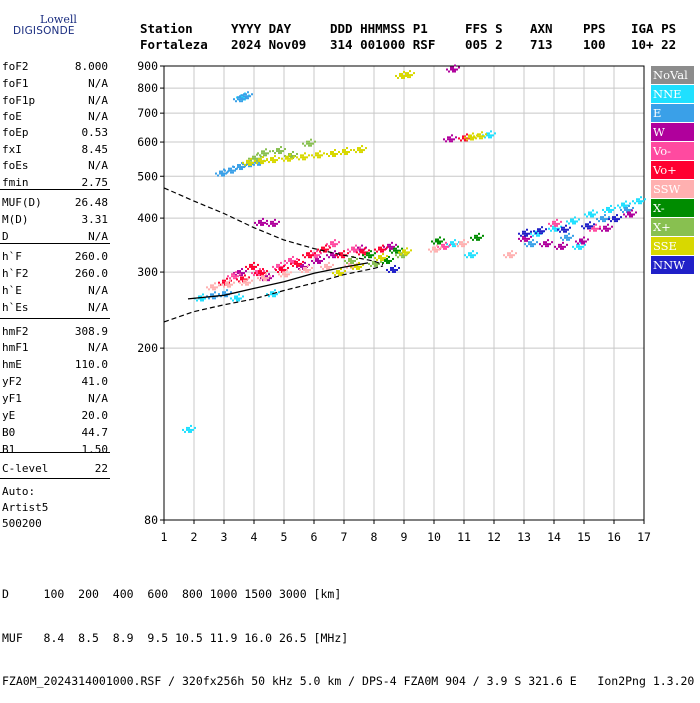 The height and width of the screenshot is (703, 700). What do you see at coordinates (273, 294) in the screenshot?
I see `model-profile-lower` at bounding box center [273, 294].